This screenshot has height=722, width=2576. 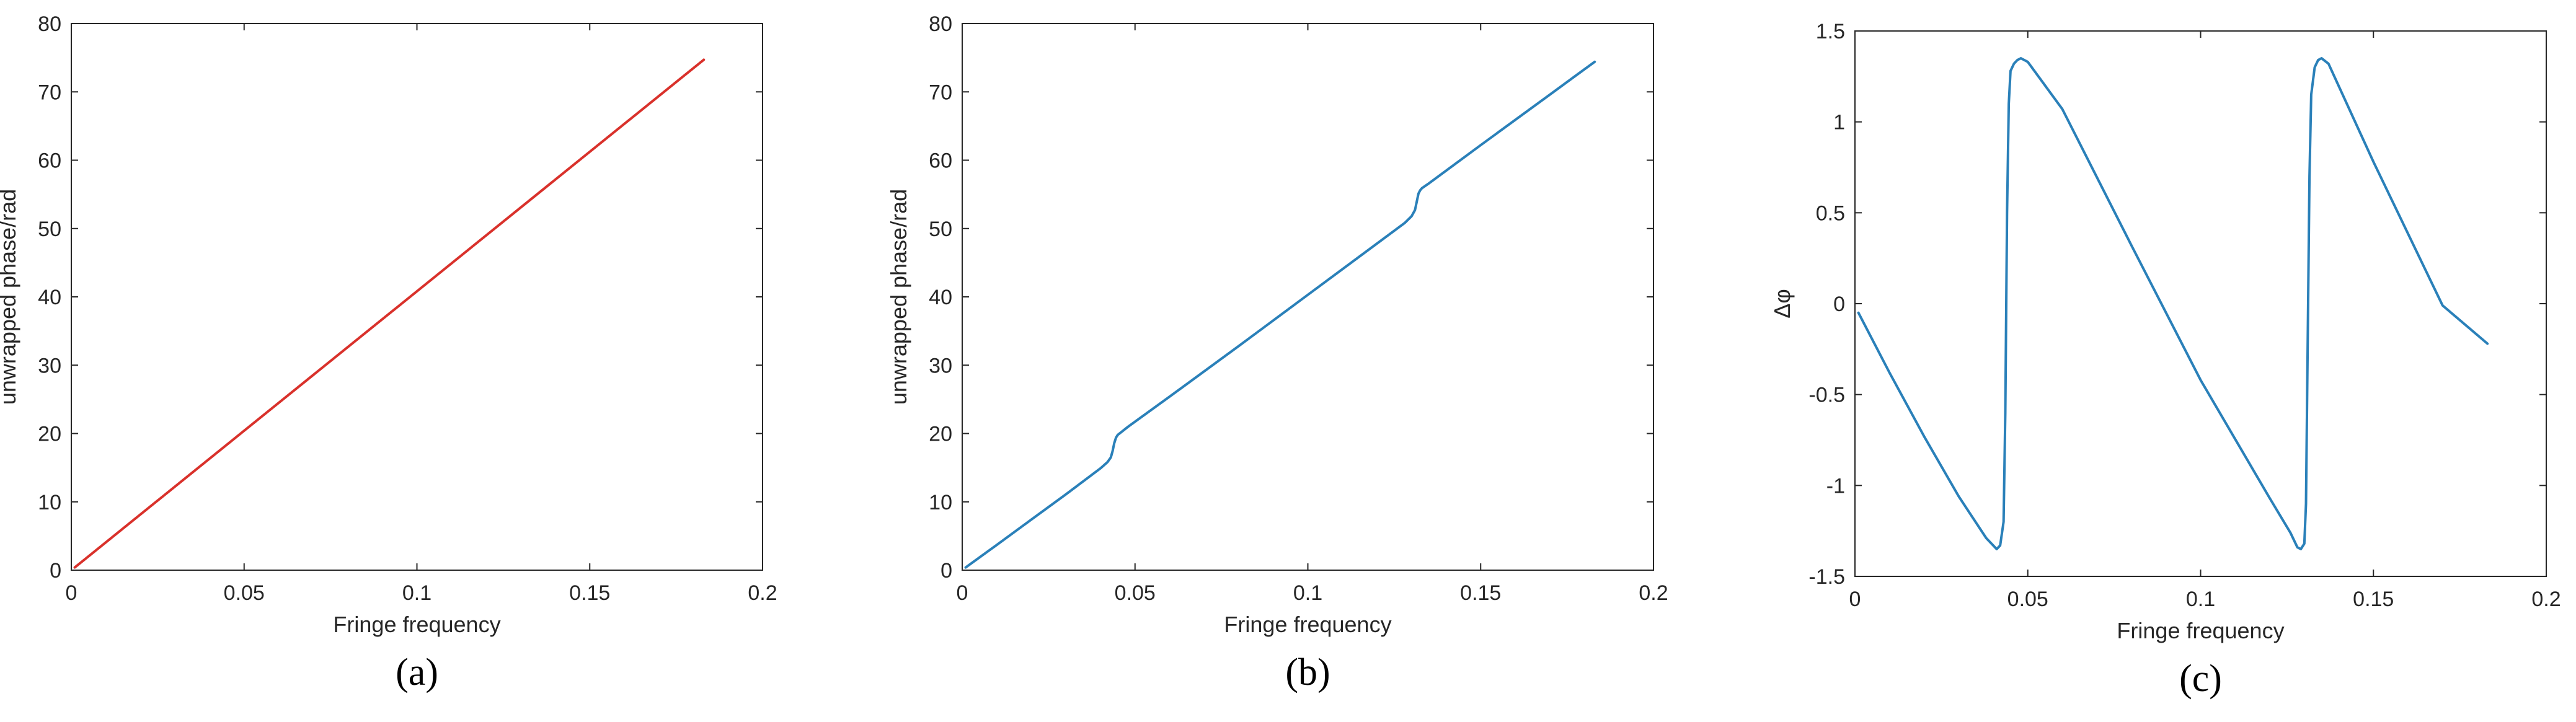 I want to click on y-tick-label-b: 50, so click(x=940, y=229).